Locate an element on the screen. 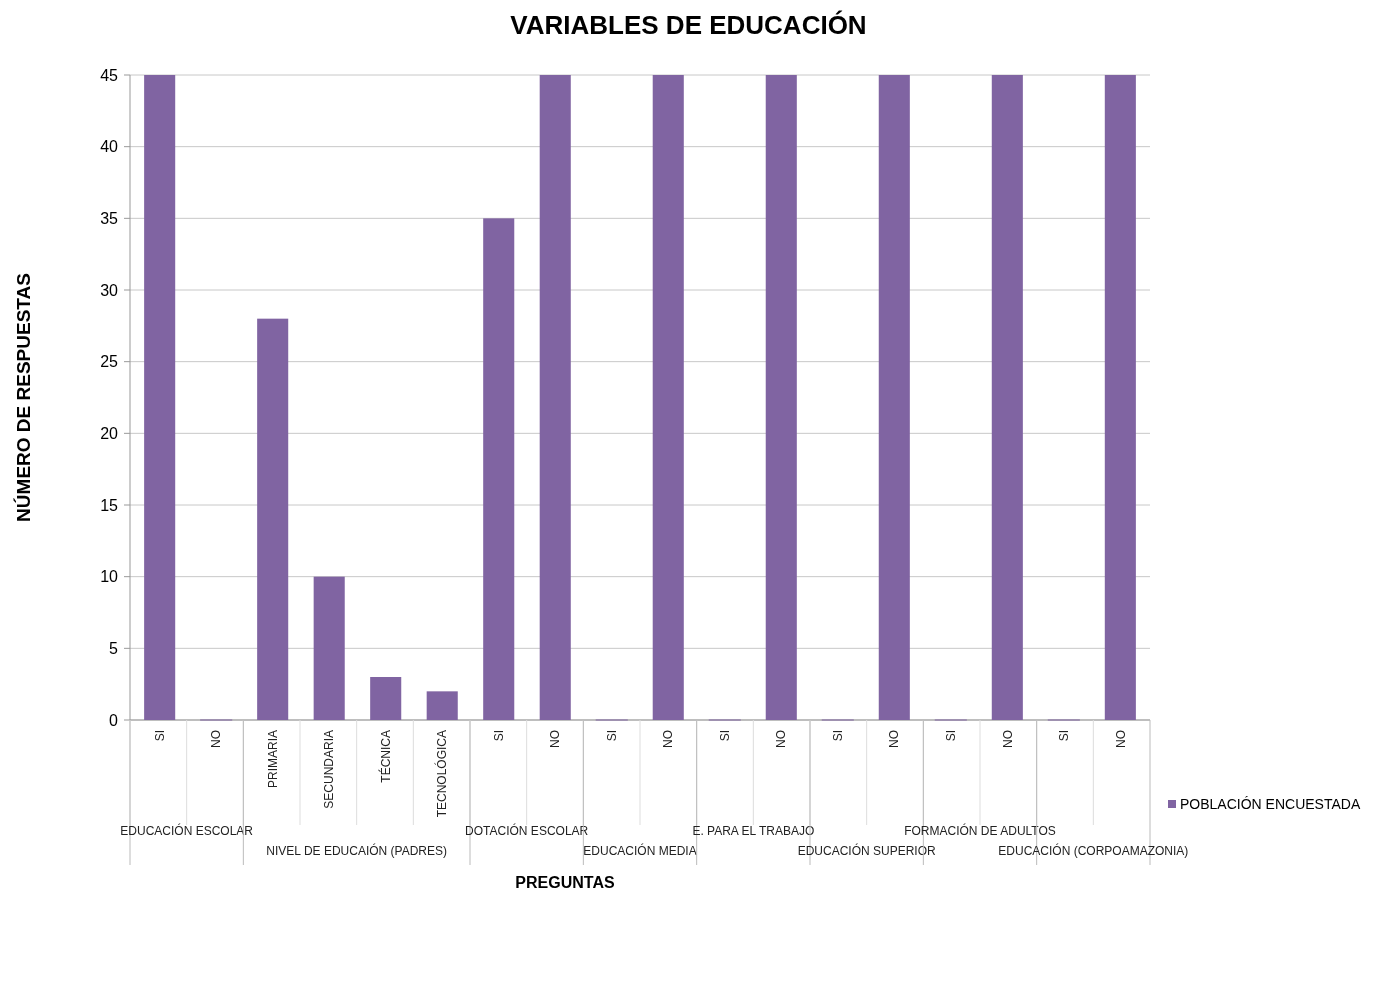 The image size is (1377, 998). y-tick-label: 30 is located at coordinates (109, 290).